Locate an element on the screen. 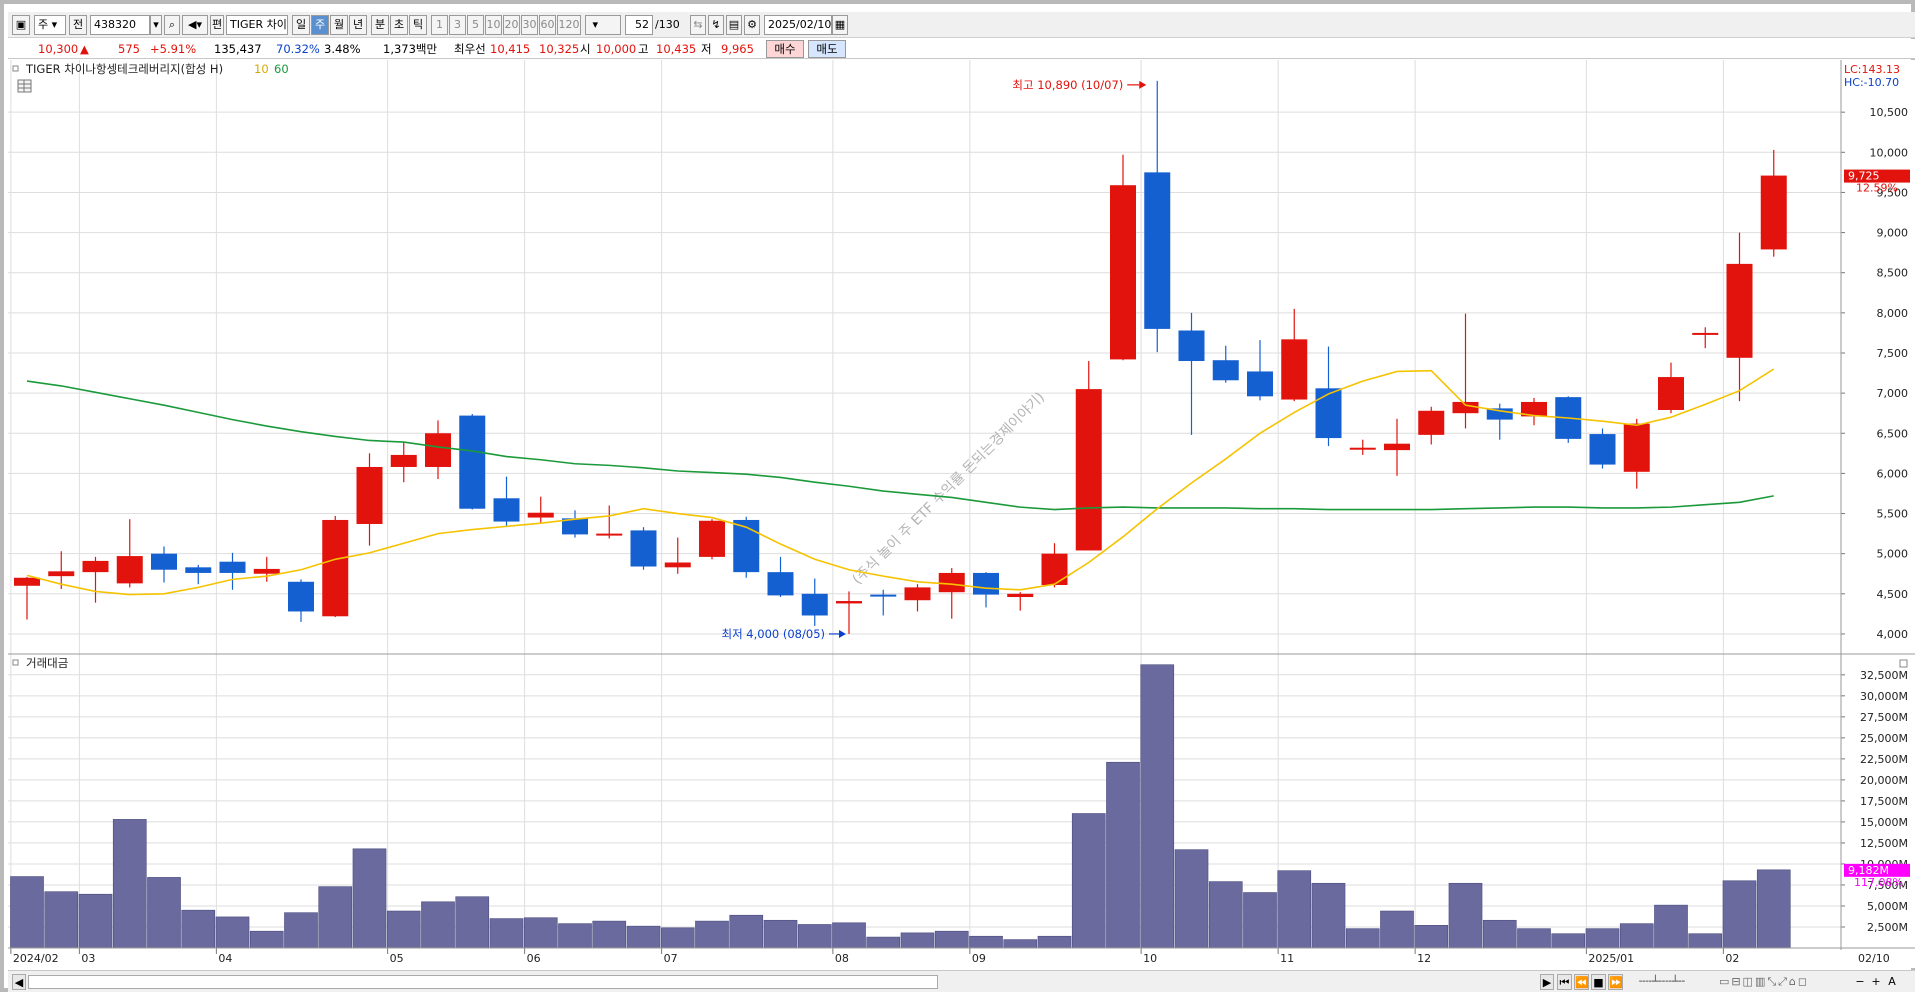  tab-month: 월 is located at coordinates (339, 25).